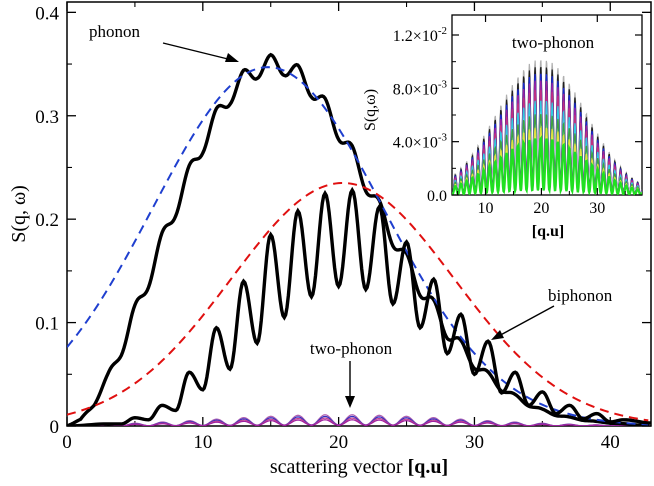  What do you see at coordinates (338, 442) in the screenshot?
I see `x-tick-label: 20` at bounding box center [338, 442].